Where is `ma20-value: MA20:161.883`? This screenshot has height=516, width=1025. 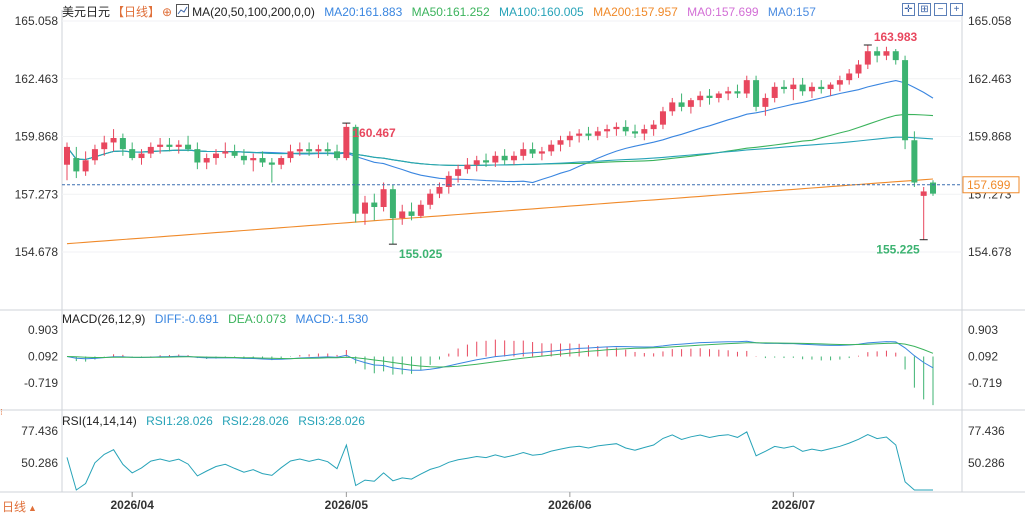 ma20-value: MA20:161.883 is located at coordinates (363, 12).